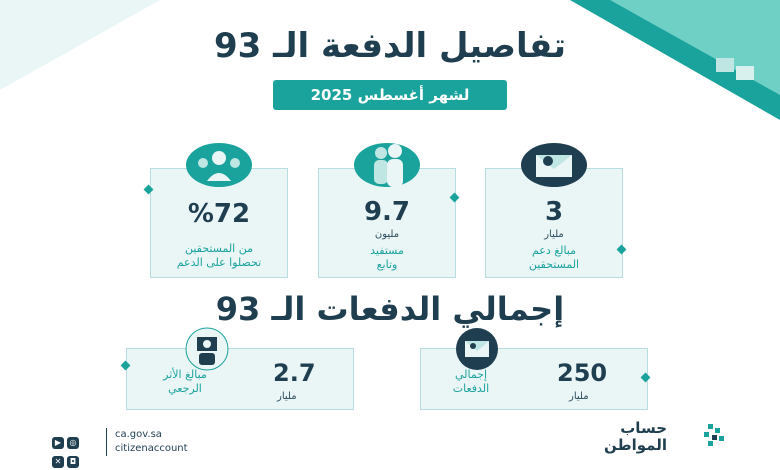  Describe the element at coordinates (387, 264) in the screenshot. I see `stat-label-line2: وتابع` at that location.